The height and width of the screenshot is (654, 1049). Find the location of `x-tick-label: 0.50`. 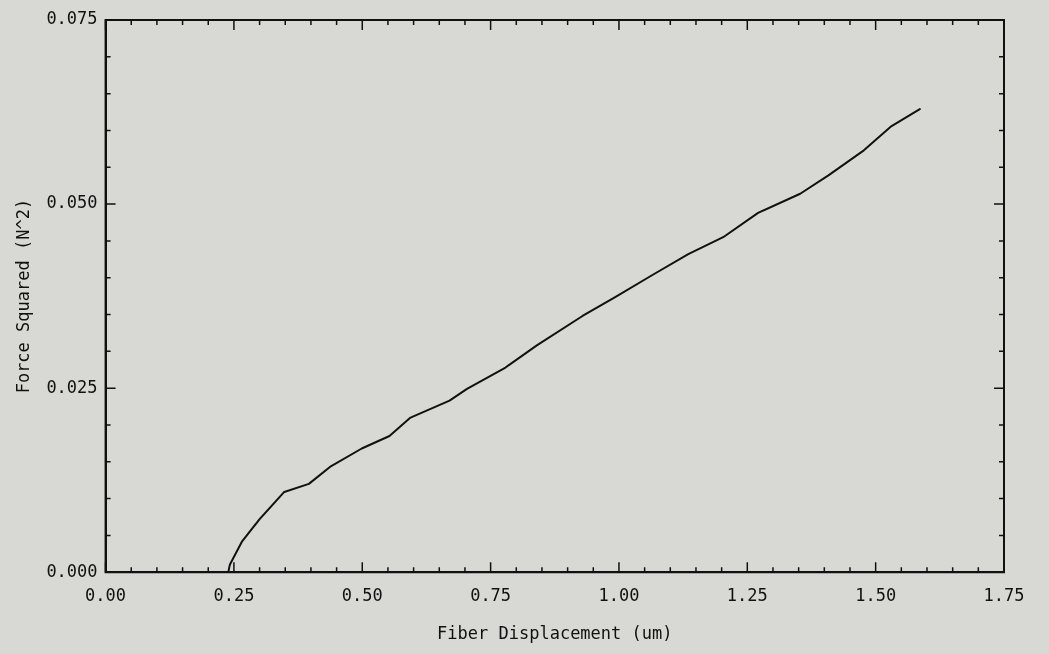

x-tick-label: 0.50 is located at coordinates (362, 594).